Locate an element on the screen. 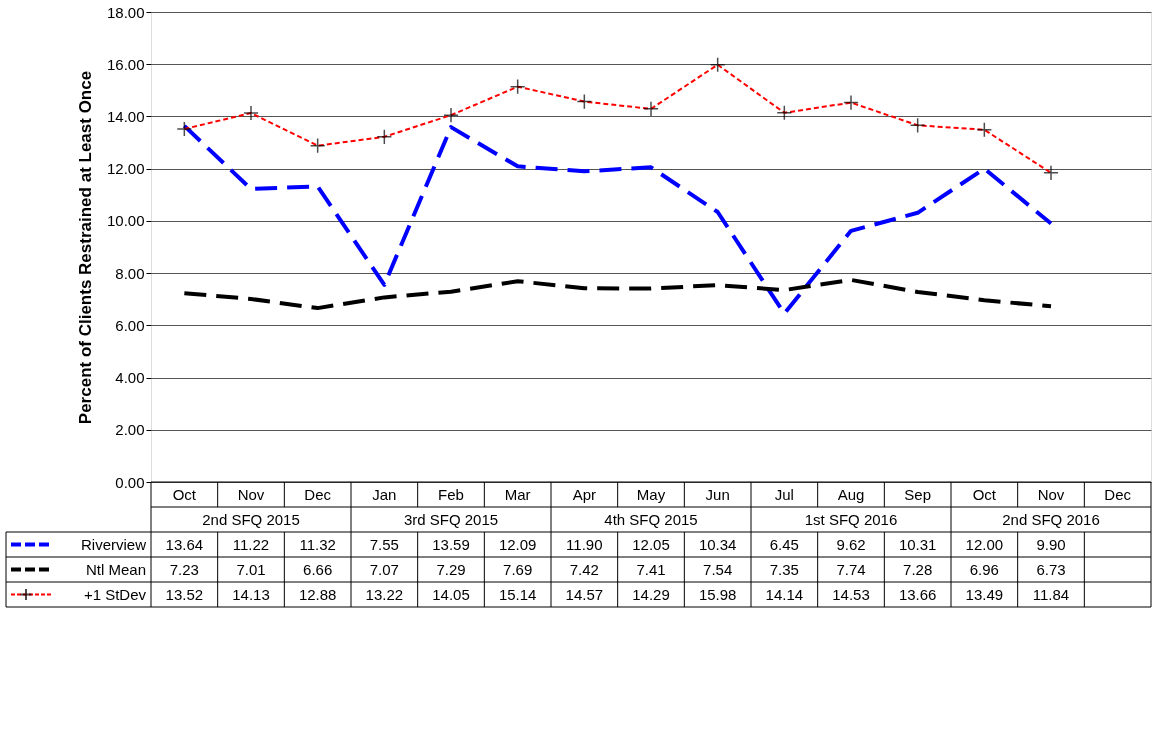  data-label: 7.74 is located at coordinates (851, 569).